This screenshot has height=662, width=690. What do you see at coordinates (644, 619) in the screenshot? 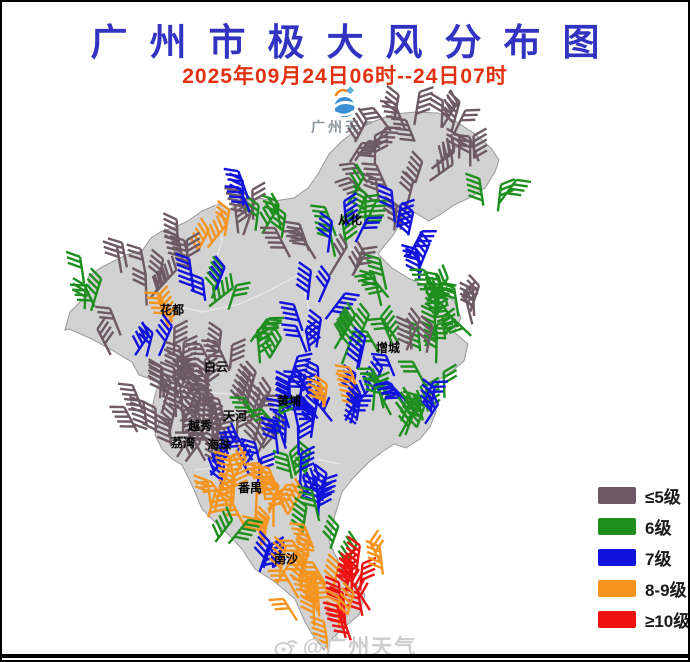
I see `legend-item: ≥10级` at bounding box center [644, 619].